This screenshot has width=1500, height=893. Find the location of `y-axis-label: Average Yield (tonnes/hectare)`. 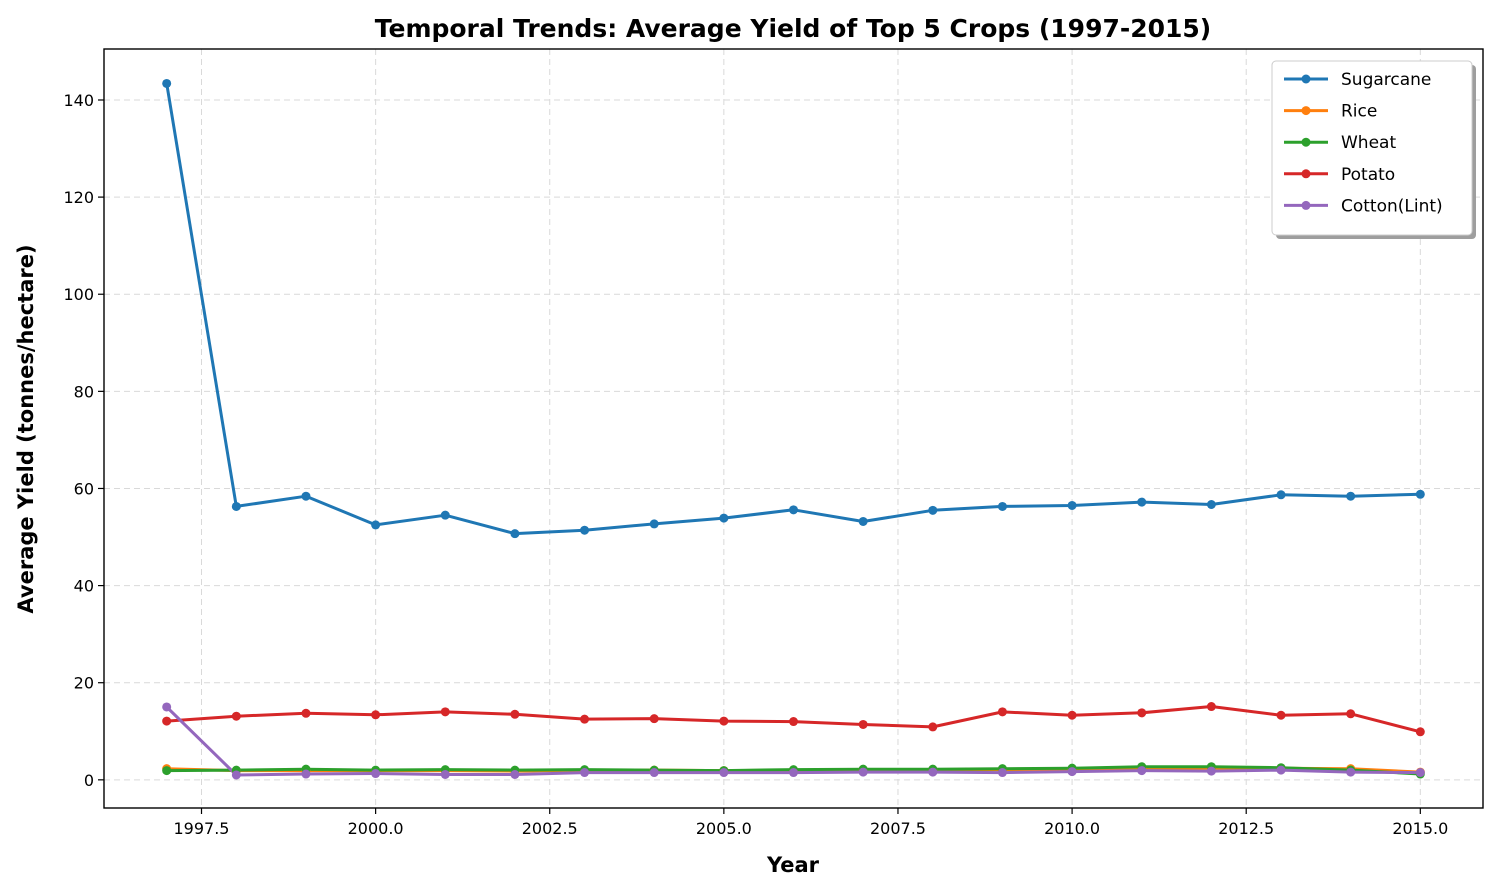

y-axis-label: Average Yield (tonnes/hectare) is located at coordinates (26, 428).